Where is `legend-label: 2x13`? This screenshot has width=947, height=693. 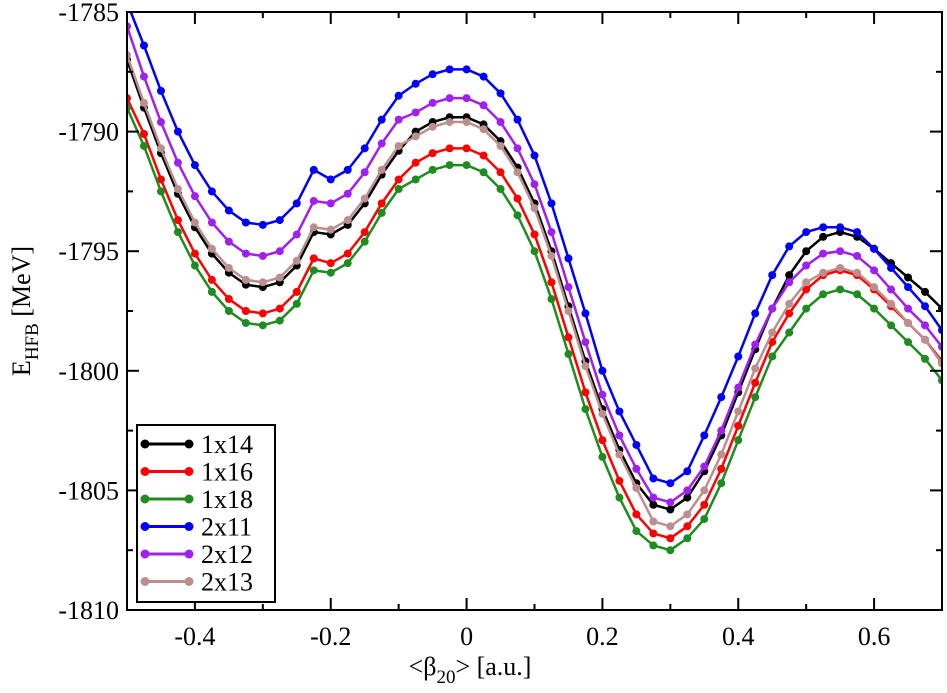
legend-label: 2x13 is located at coordinates (227, 582).